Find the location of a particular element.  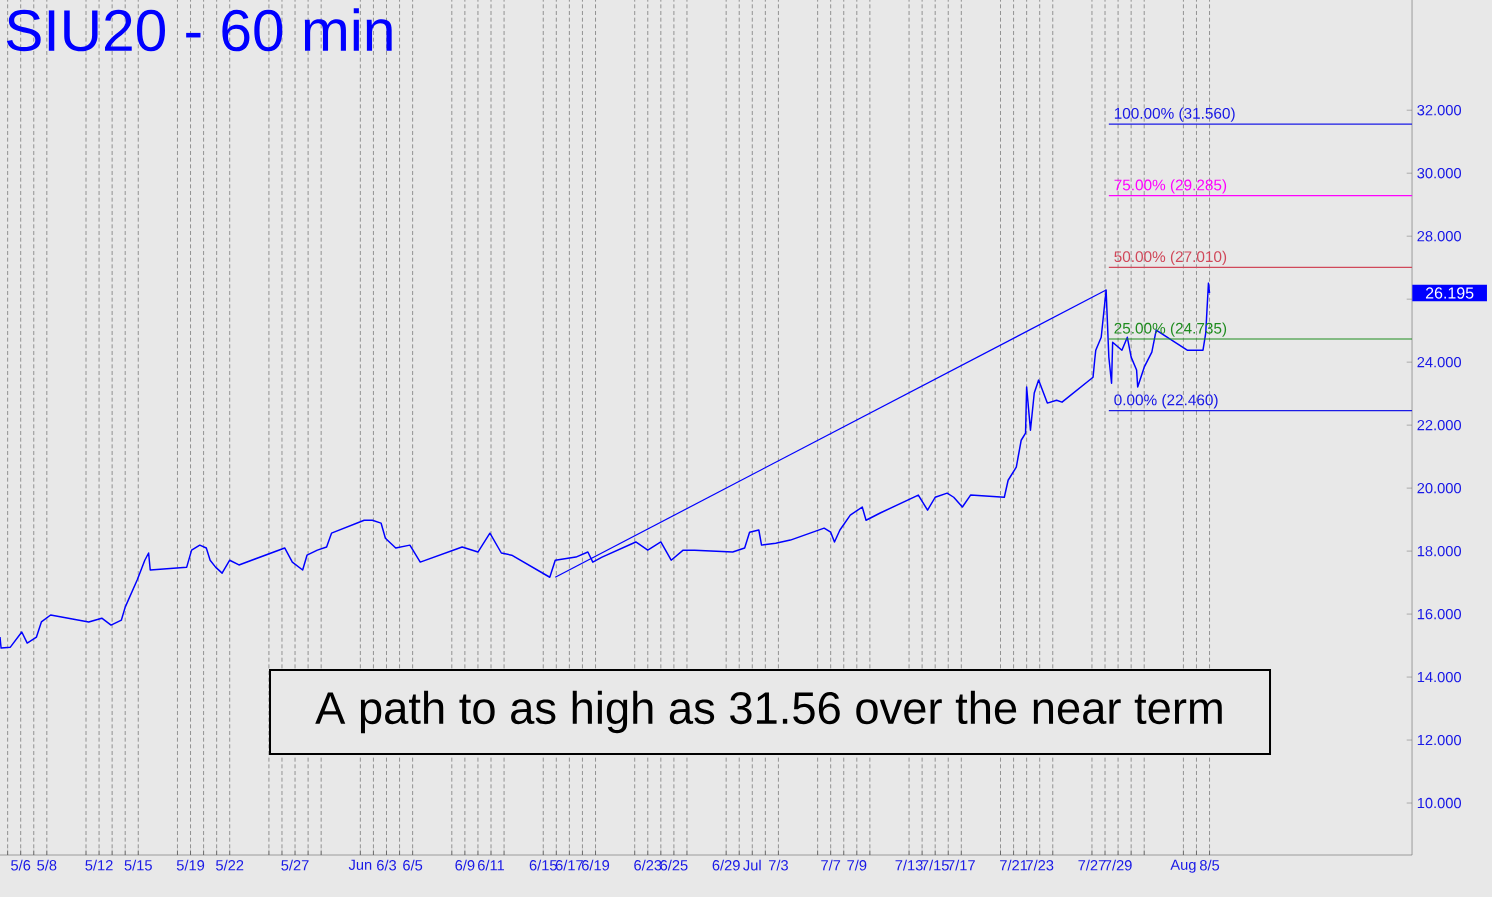

x-tick-label: 5/8 is located at coordinates (47, 865).